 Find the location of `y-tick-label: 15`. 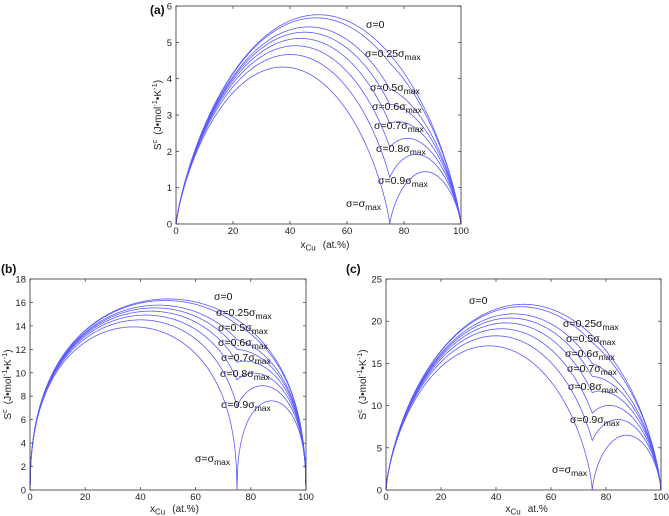

y-tick-label: 15 is located at coordinates (376, 364).